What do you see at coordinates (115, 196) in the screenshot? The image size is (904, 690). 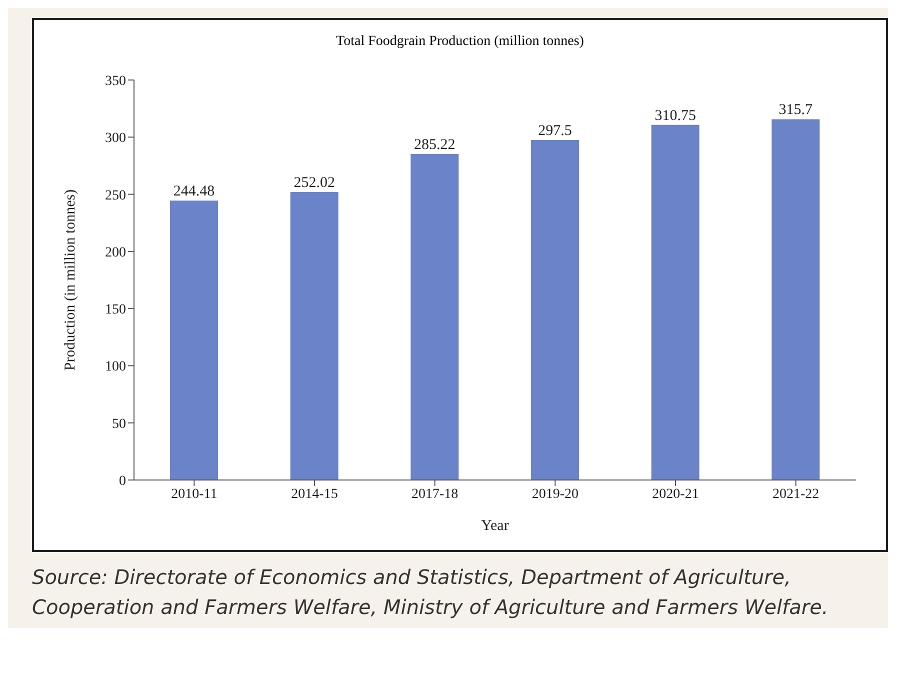 I see `y-tick-label: 250` at bounding box center [115, 196].